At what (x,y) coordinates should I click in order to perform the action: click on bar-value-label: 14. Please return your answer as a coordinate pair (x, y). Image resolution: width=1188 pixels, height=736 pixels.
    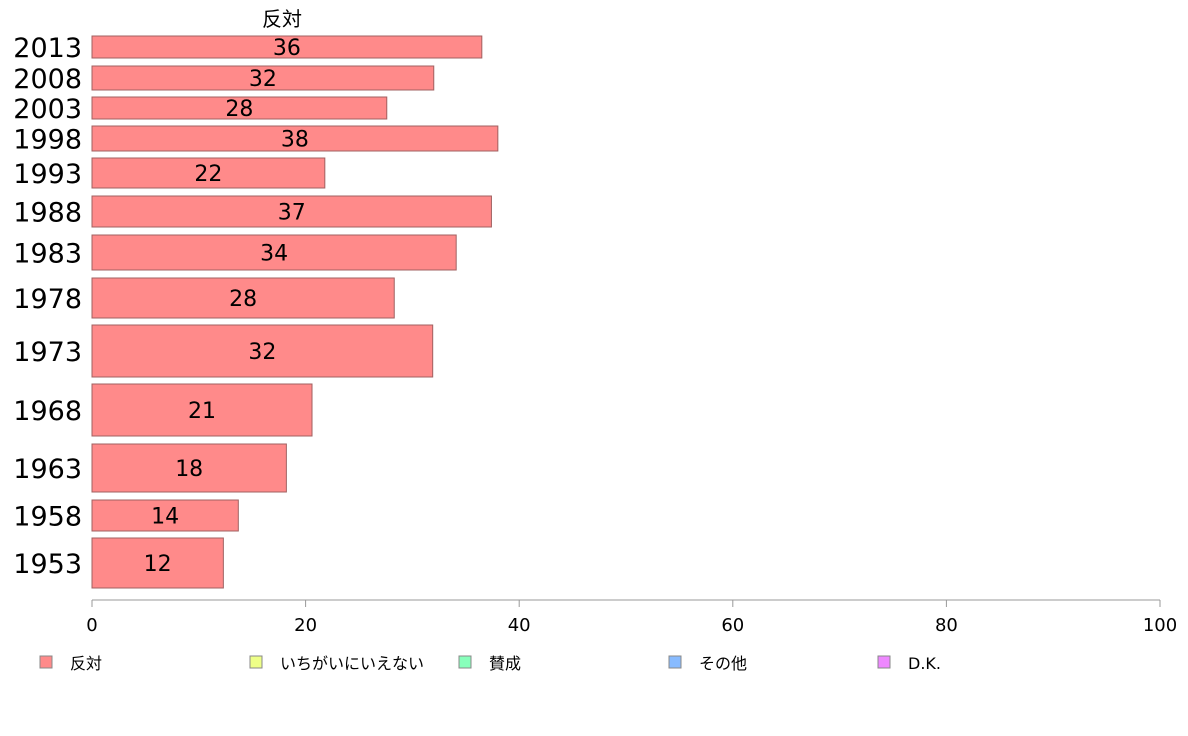
    Looking at the image, I should click on (165, 517).